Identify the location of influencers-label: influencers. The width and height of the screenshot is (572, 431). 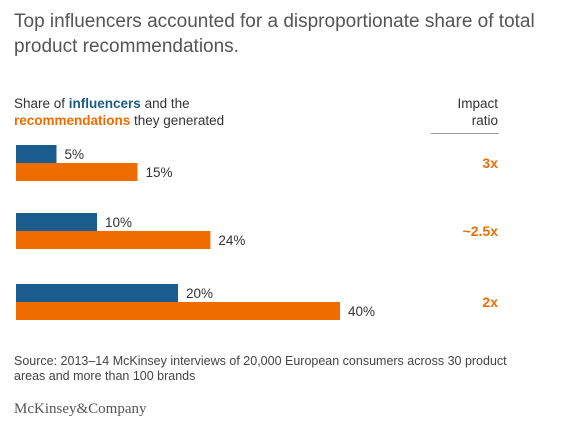
(104, 103).